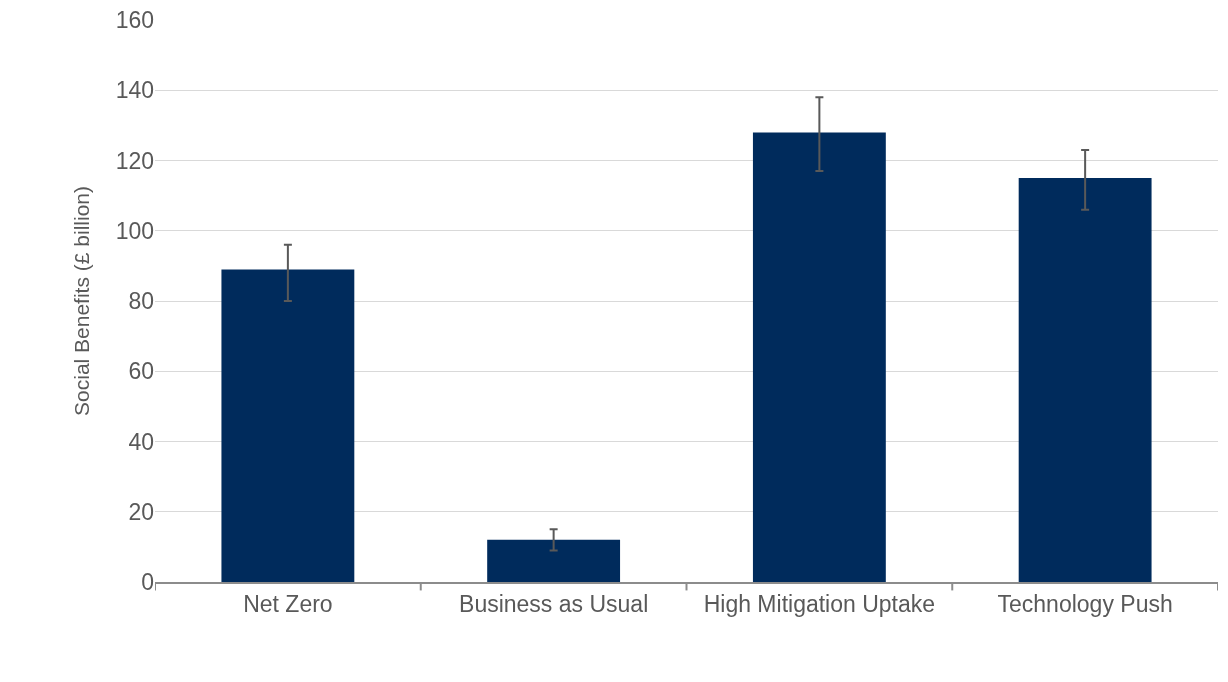 The height and width of the screenshot is (682, 1228). What do you see at coordinates (141, 441) in the screenshot?
I see `y-tick-label: 40` at bounding box center [141, 441].